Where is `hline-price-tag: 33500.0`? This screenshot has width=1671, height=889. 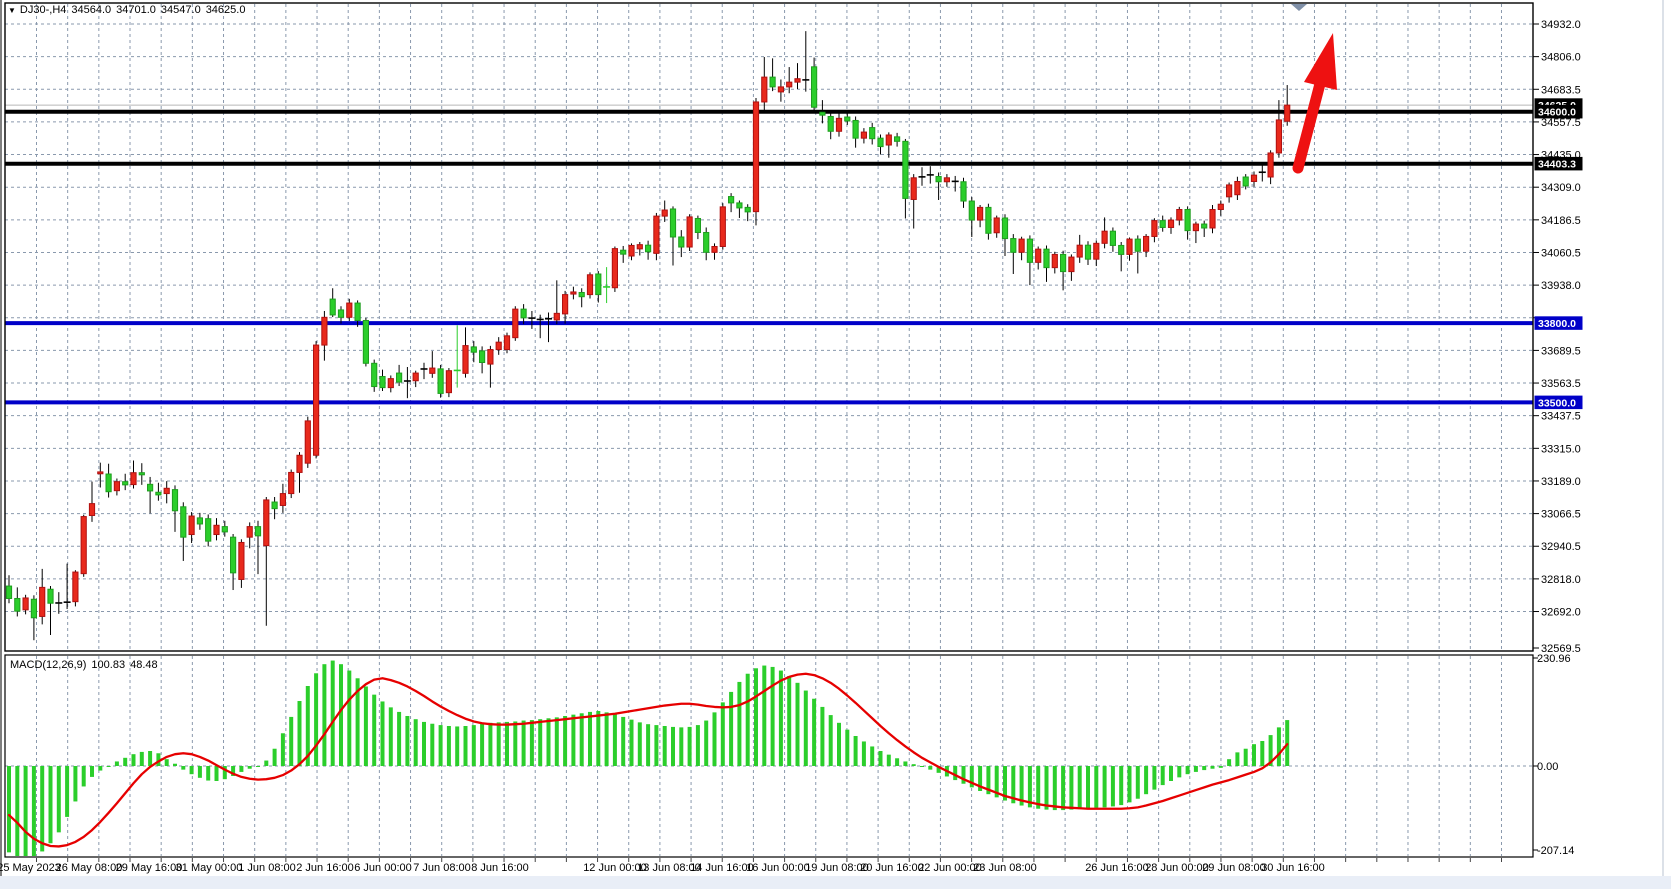 hline-price-tag: 33500.0 is located at coordinates (1557, 403).